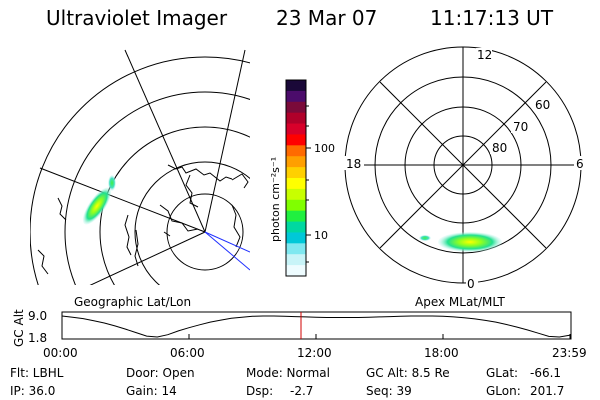 The width and height of the screenshot is (600, 400). I want to click on coastline, so click(143, 219).